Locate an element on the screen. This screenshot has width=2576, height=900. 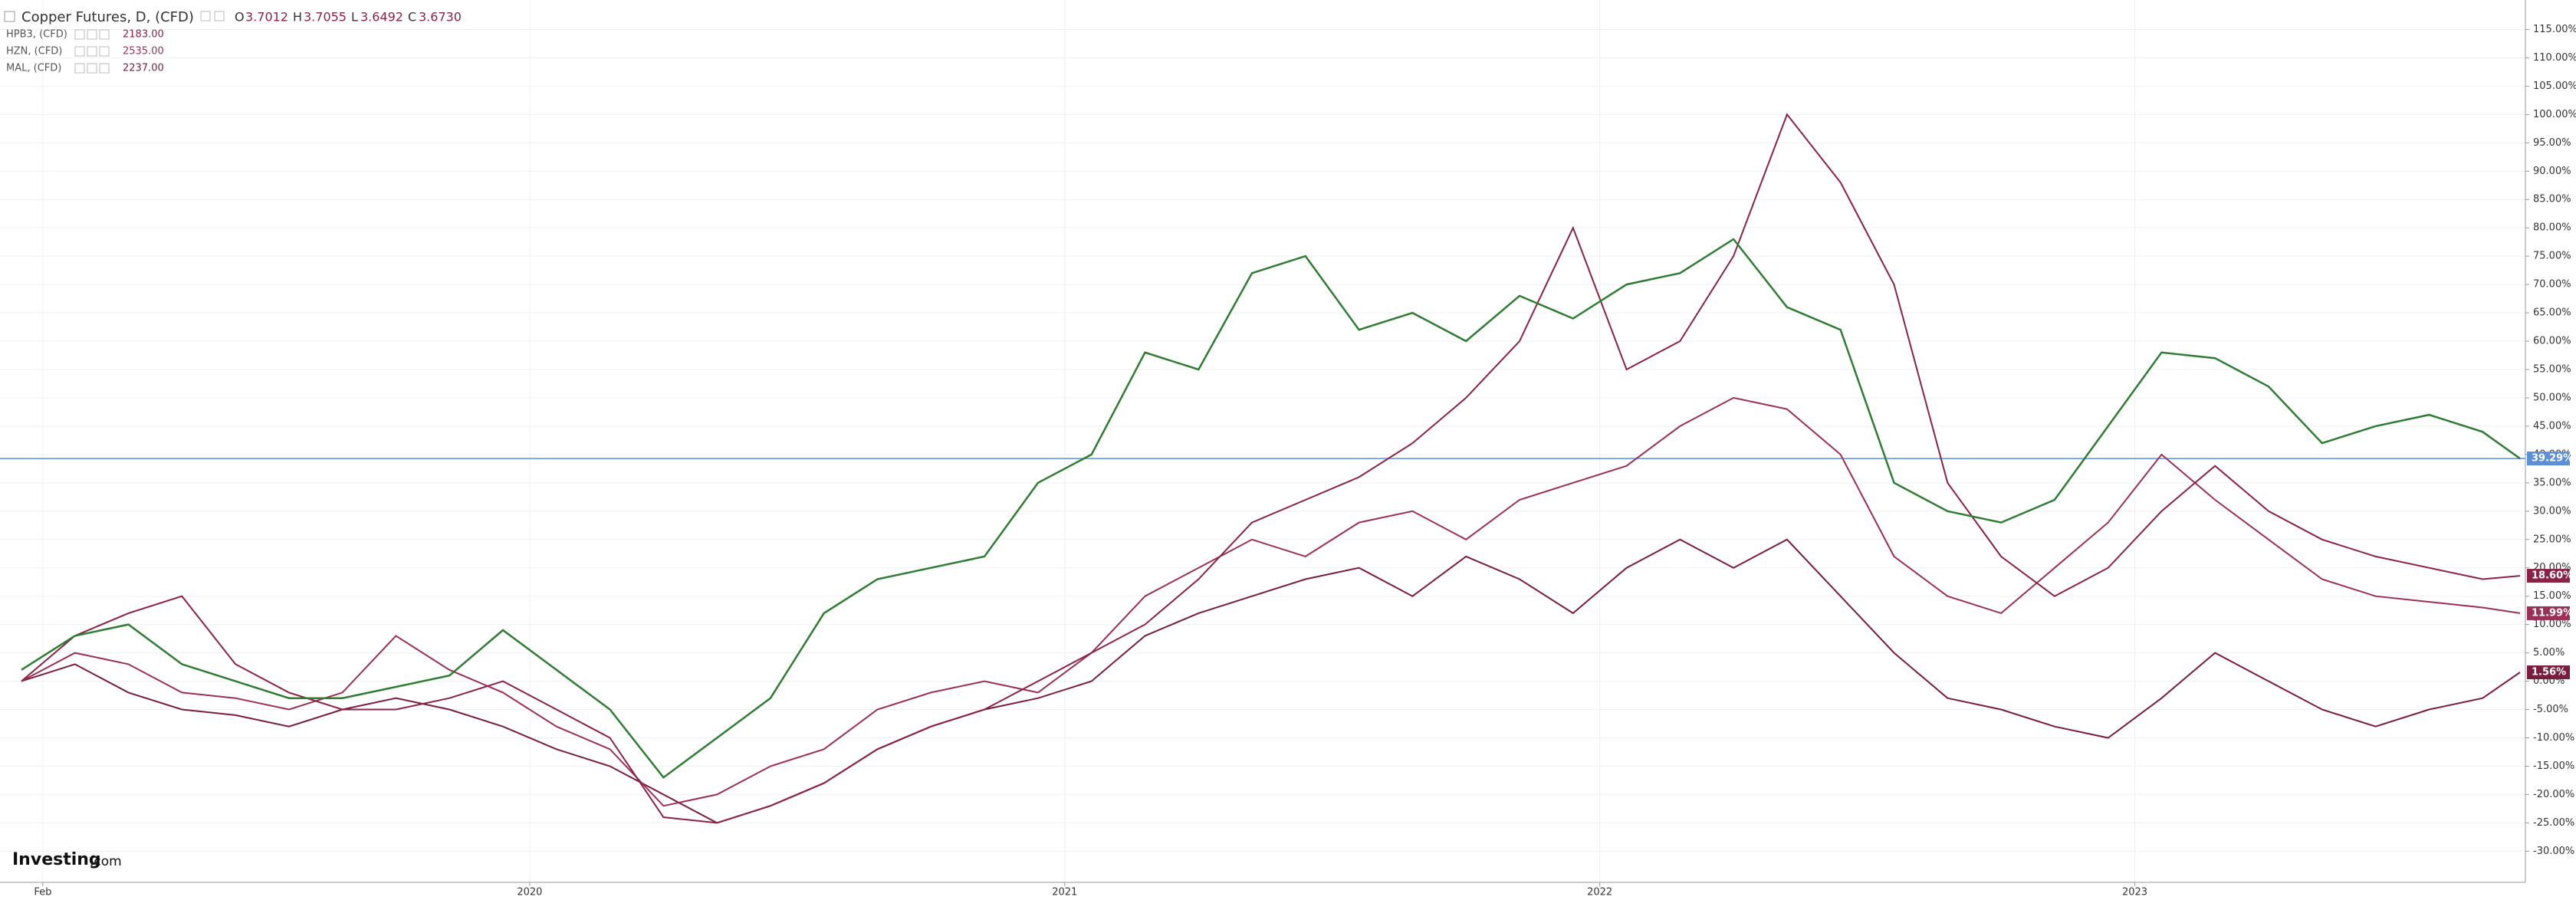
ohlc-value: 3.6492 is located at coordinates (382, 18).